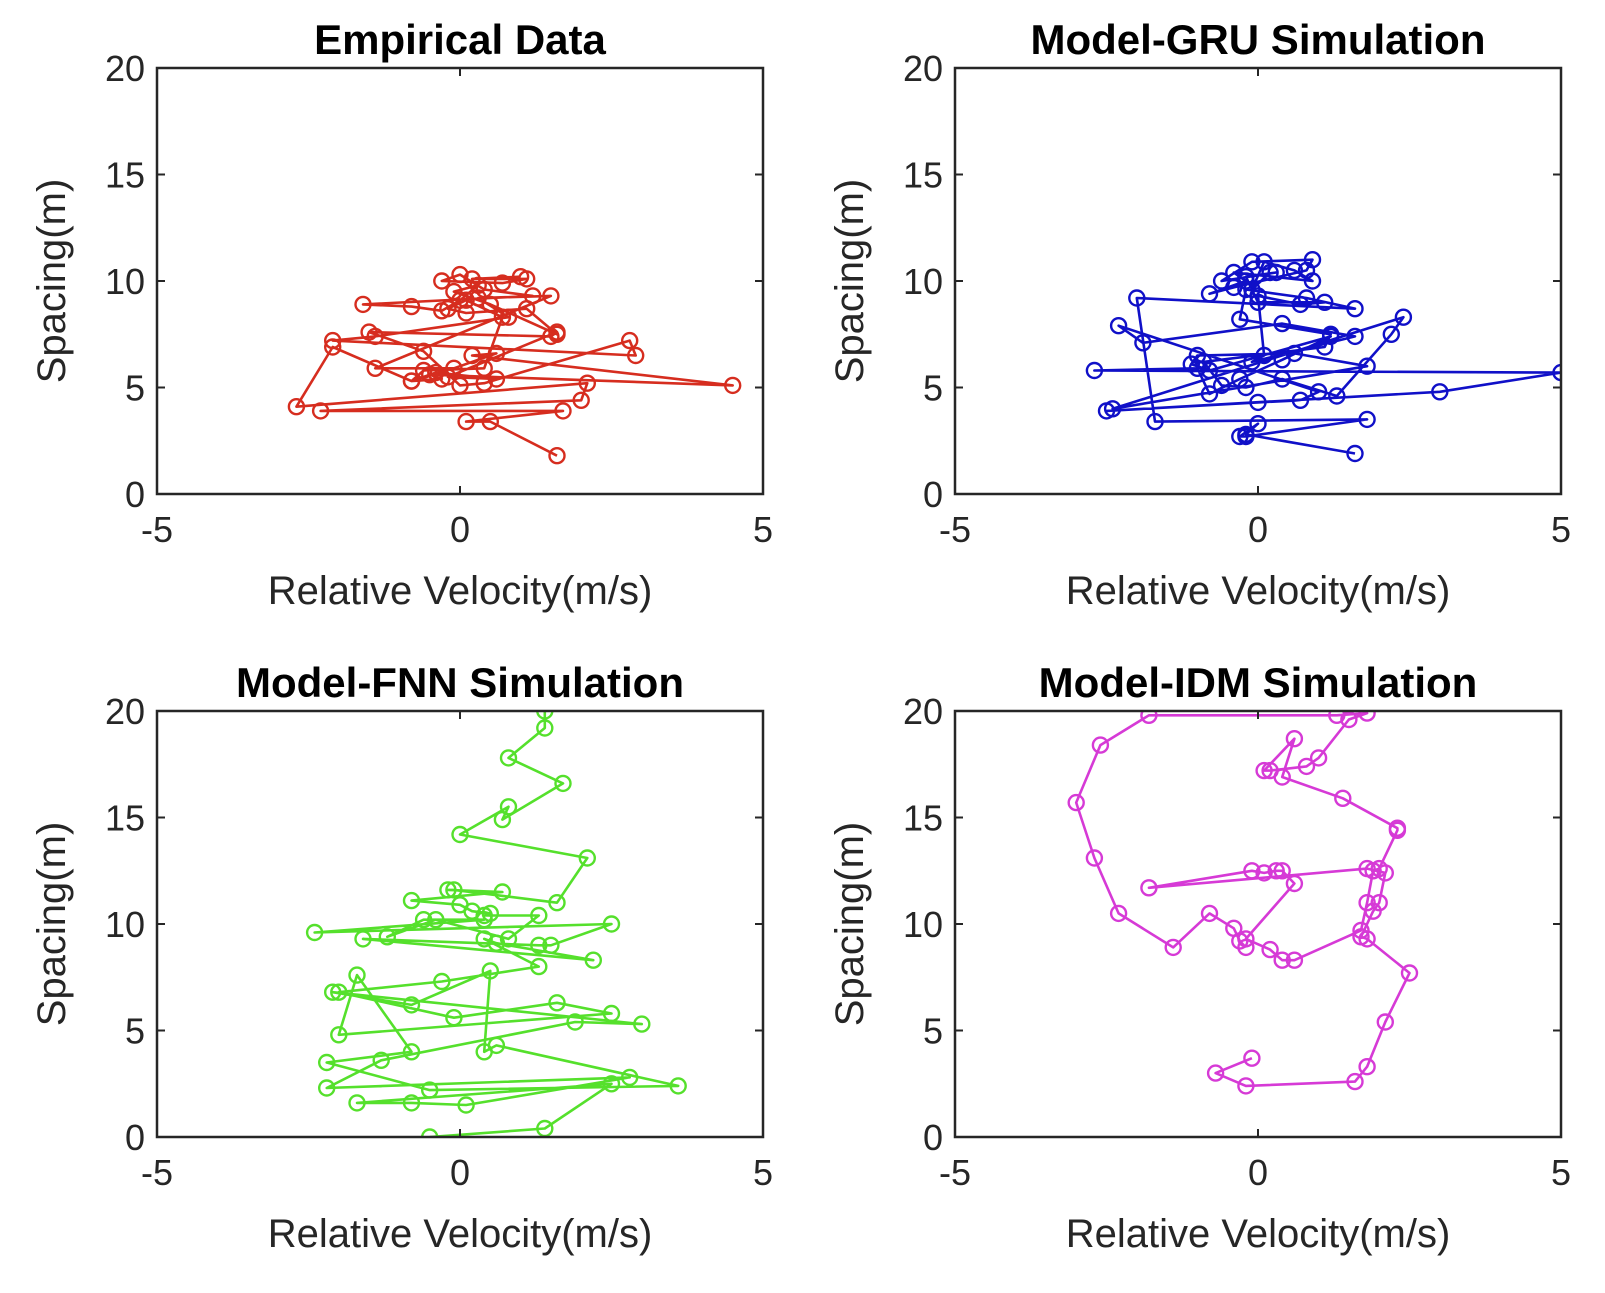 The image size is (1605, 1293). I want to click on chart-title: Model-FNN Simulation, so click(460, 682).